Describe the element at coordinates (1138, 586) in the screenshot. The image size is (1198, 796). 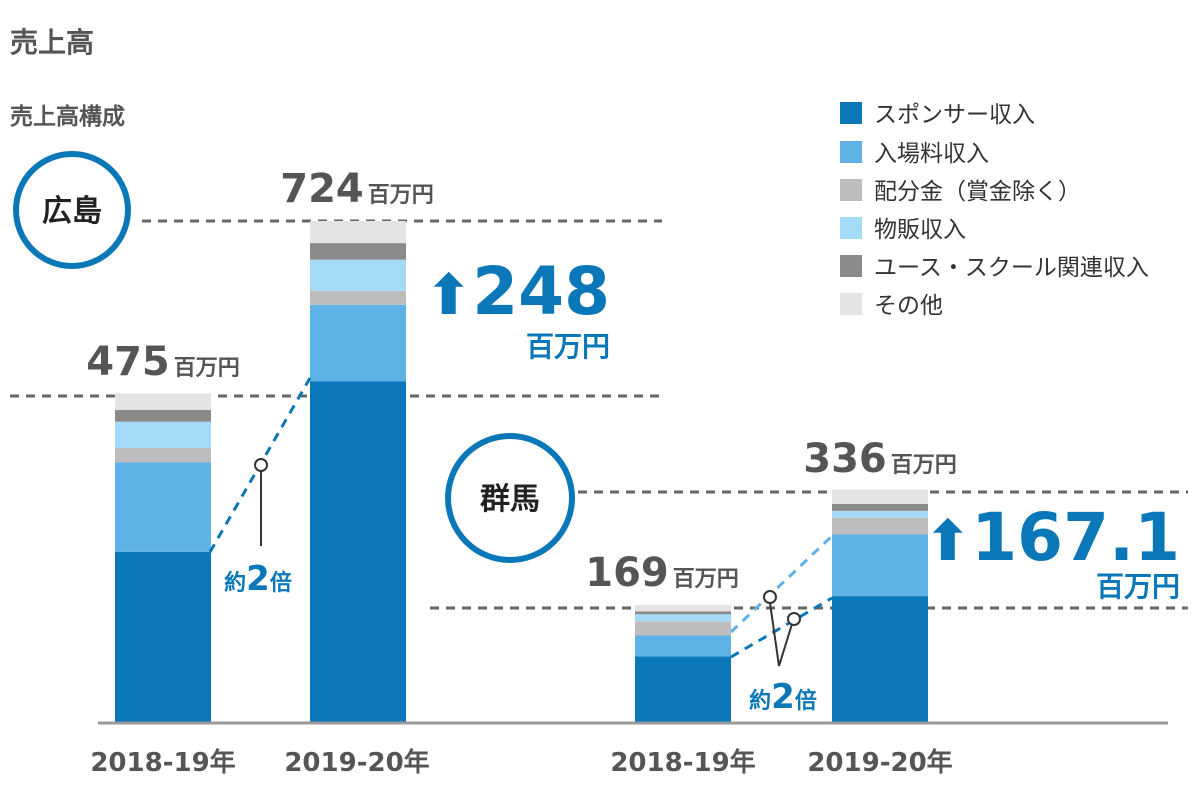
I see `increase-unit-gunma: 百万円` at that location.